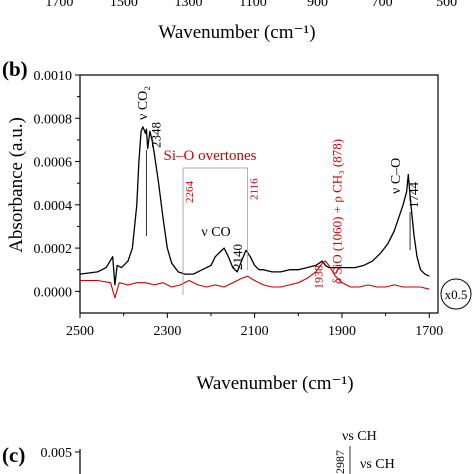  I want to click on sio-overtones-bracket, so click(215, 231).